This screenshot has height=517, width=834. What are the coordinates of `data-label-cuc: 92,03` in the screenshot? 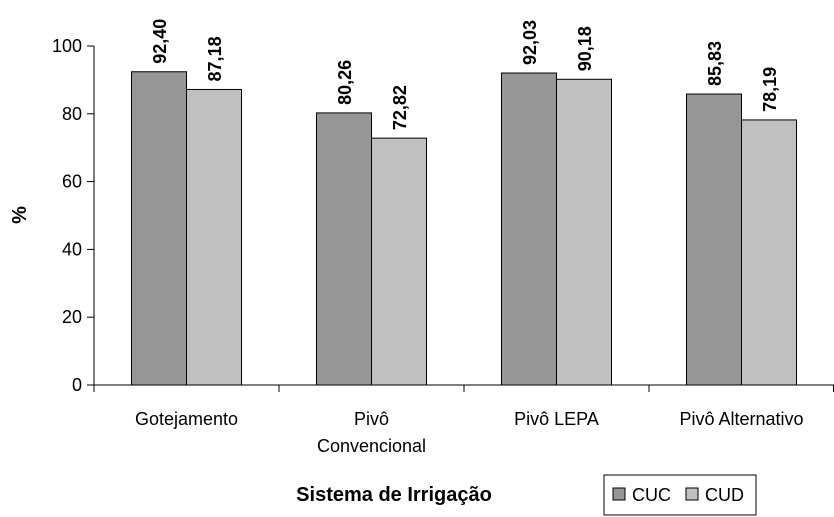 It's located at (530, 42).